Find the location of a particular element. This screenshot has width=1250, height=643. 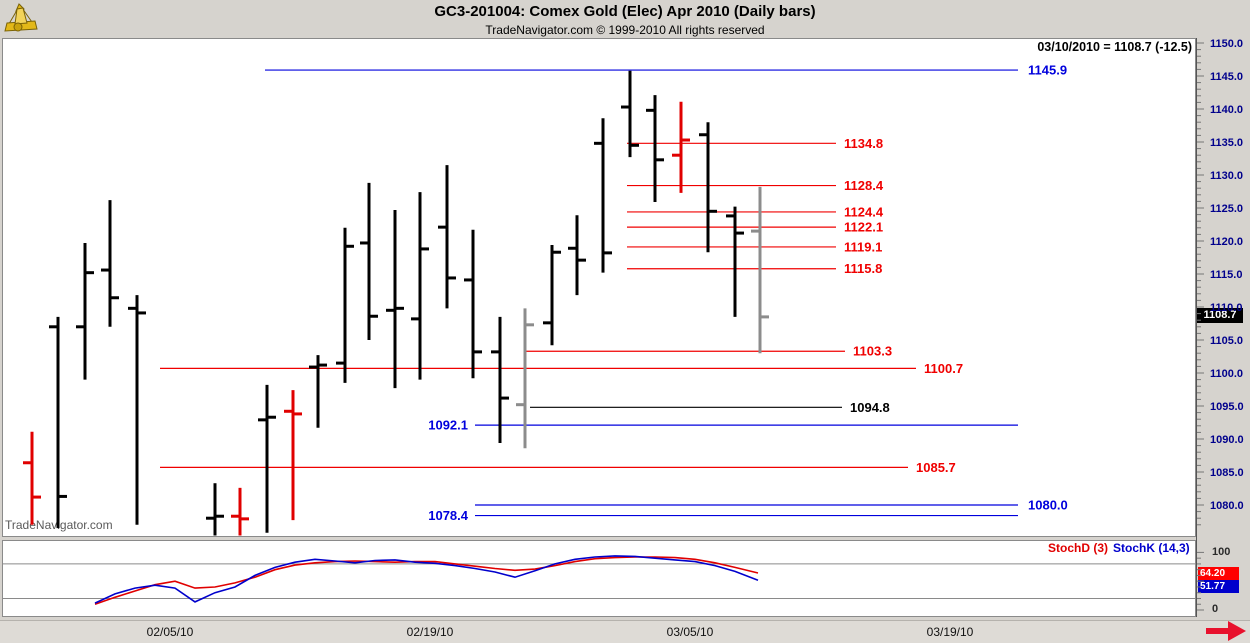

stoch-axis-100: 100 is located at coordinates (1221, 552).